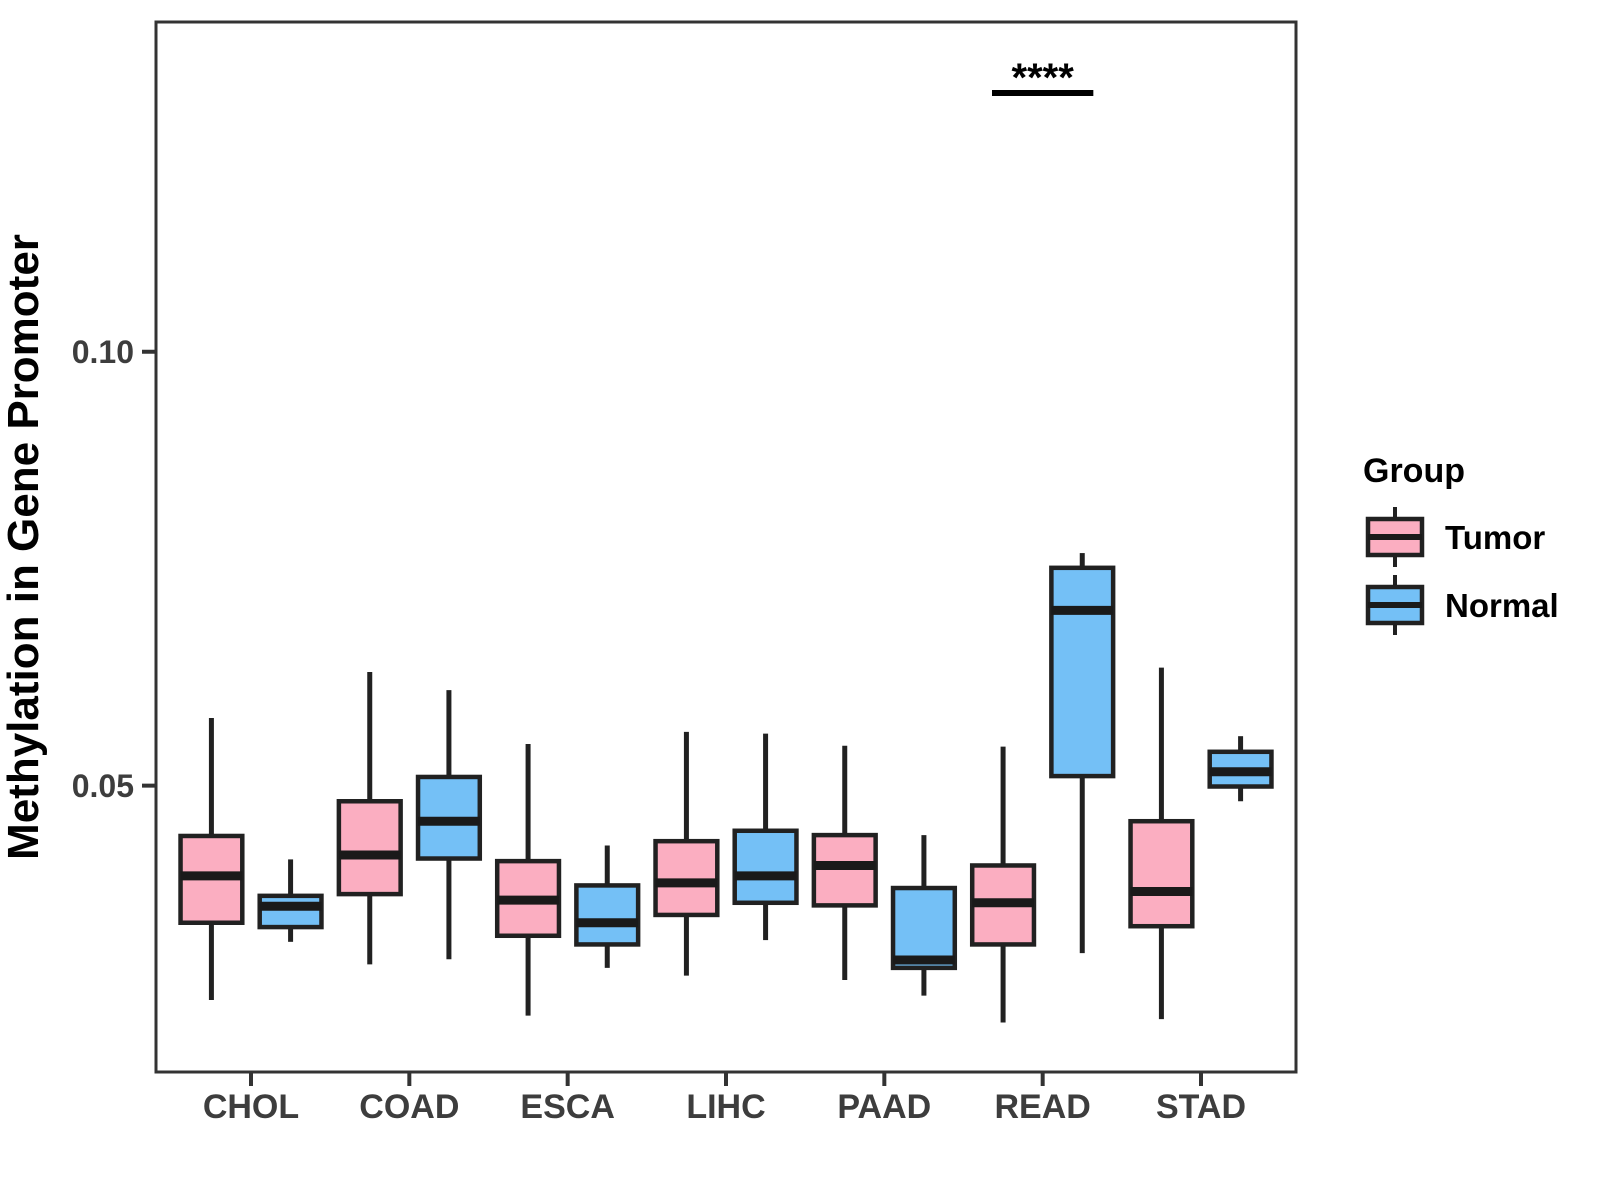 The width and height of the screenshot is (1600, 1200). I want to click on boxplot-normal-paad, so click(924, 915).